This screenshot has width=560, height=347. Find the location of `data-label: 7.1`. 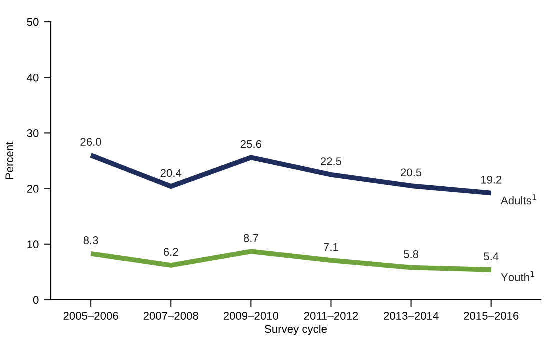

data-label: 7.1 is located at coordinates (331, 247).